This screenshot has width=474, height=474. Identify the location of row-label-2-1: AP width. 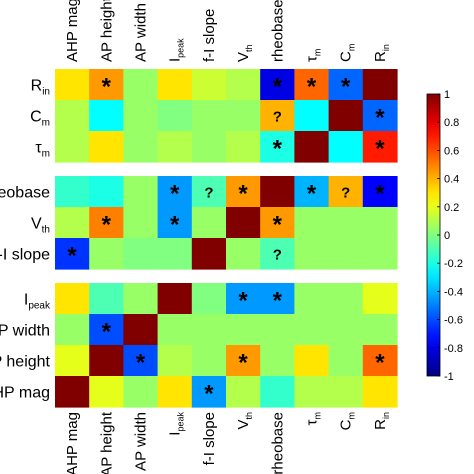
(25, 331).